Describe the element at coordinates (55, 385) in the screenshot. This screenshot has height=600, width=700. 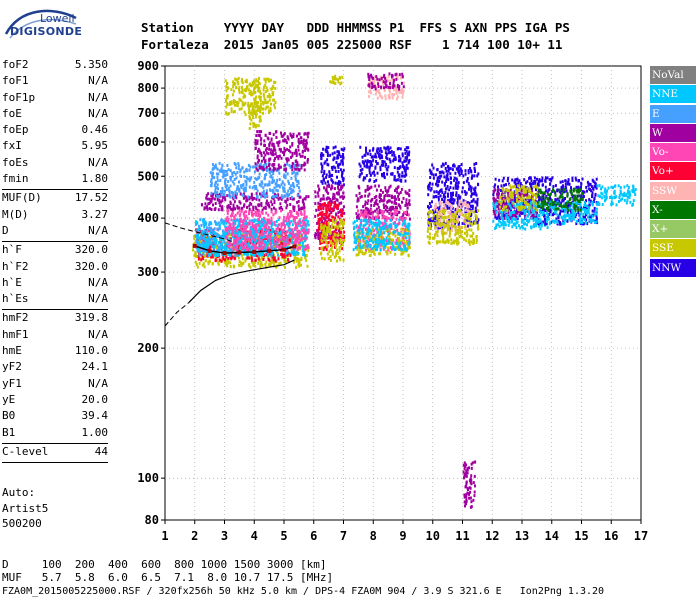
I see `param-row: yF1 N/A` at that location.